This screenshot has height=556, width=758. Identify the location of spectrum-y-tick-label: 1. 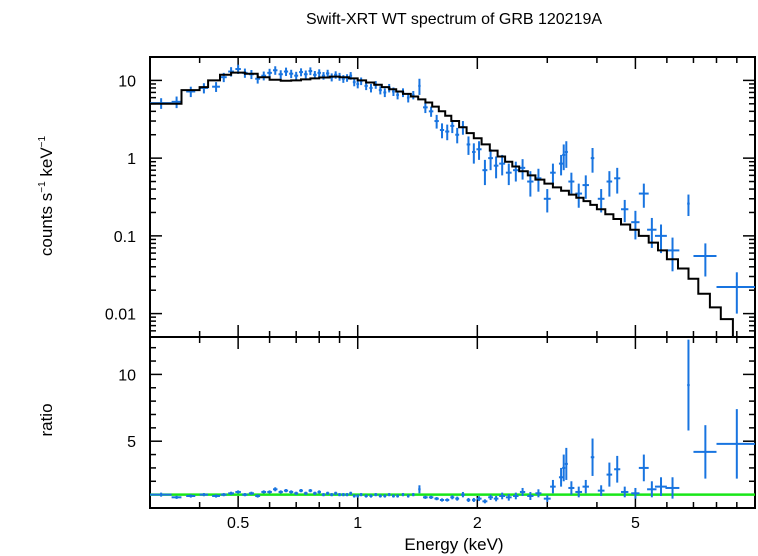
(131, 159).